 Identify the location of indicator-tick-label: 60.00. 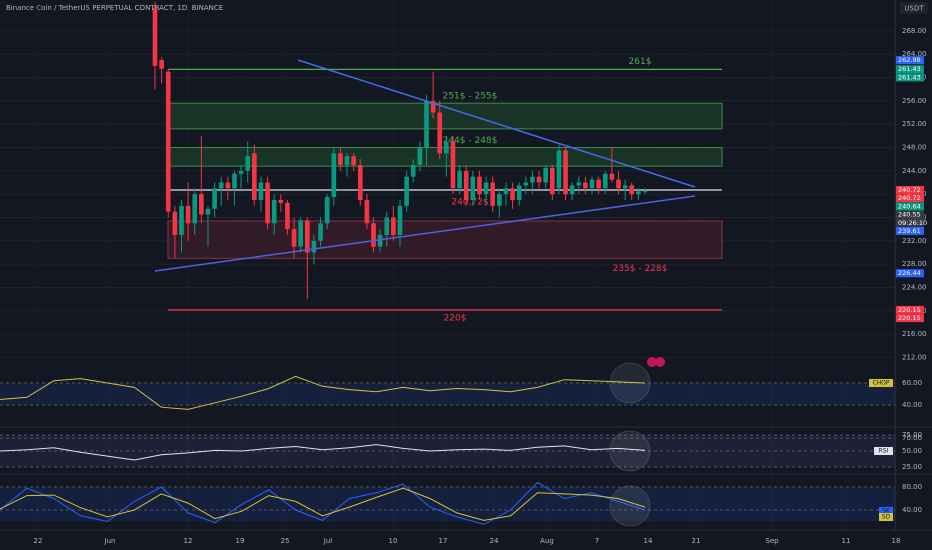
(912, 383).